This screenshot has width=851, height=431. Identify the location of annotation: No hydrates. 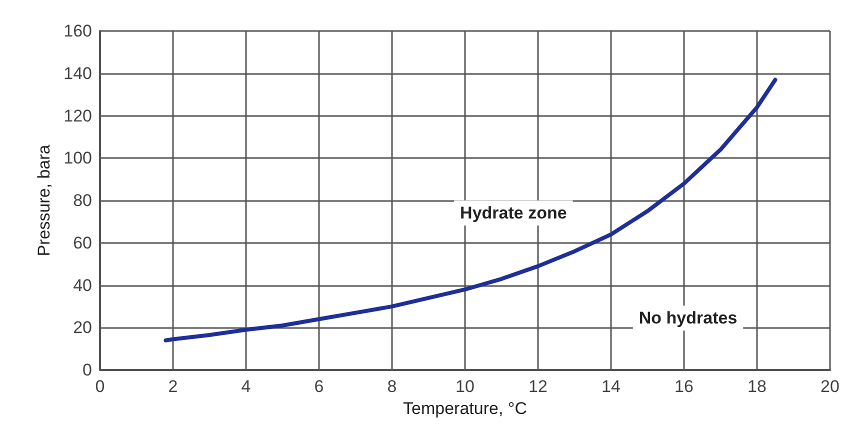
(688, 318).